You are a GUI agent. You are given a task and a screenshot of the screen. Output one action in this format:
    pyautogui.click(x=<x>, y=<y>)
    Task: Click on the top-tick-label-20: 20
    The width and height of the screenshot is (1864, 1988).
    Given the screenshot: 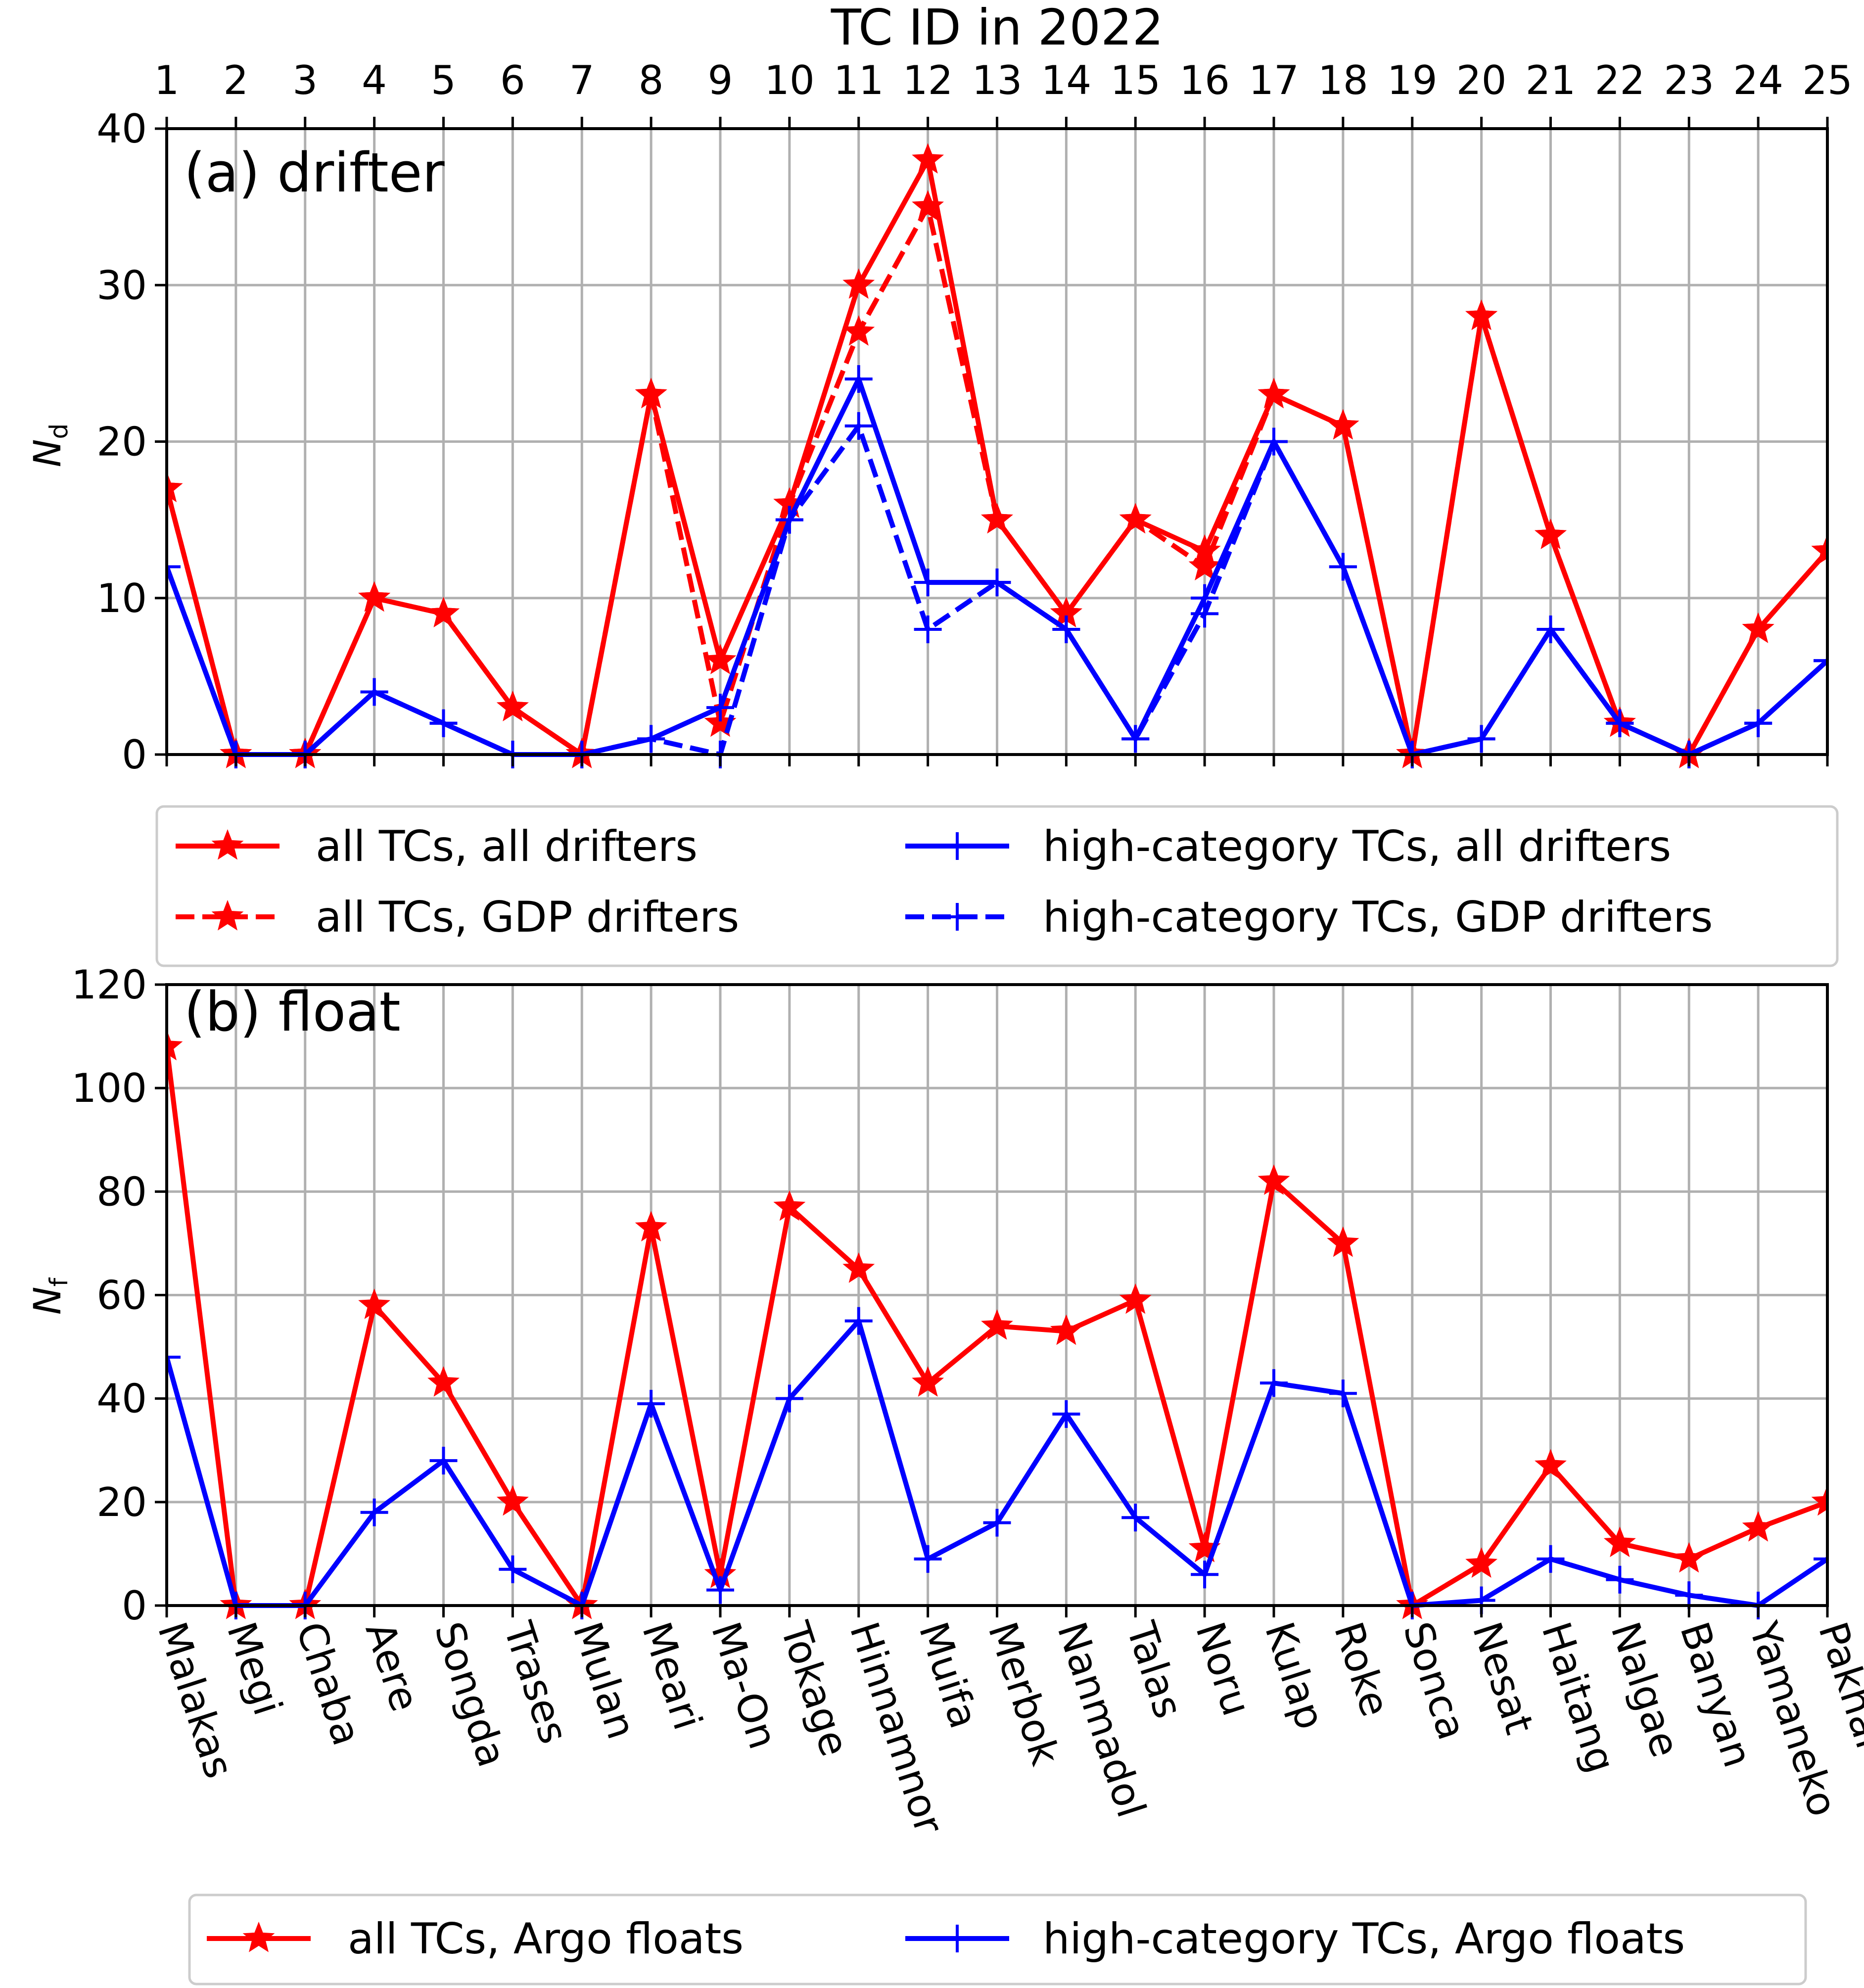 What is the action you would take?
    pyautogui.click(x=1482, y=80)
    